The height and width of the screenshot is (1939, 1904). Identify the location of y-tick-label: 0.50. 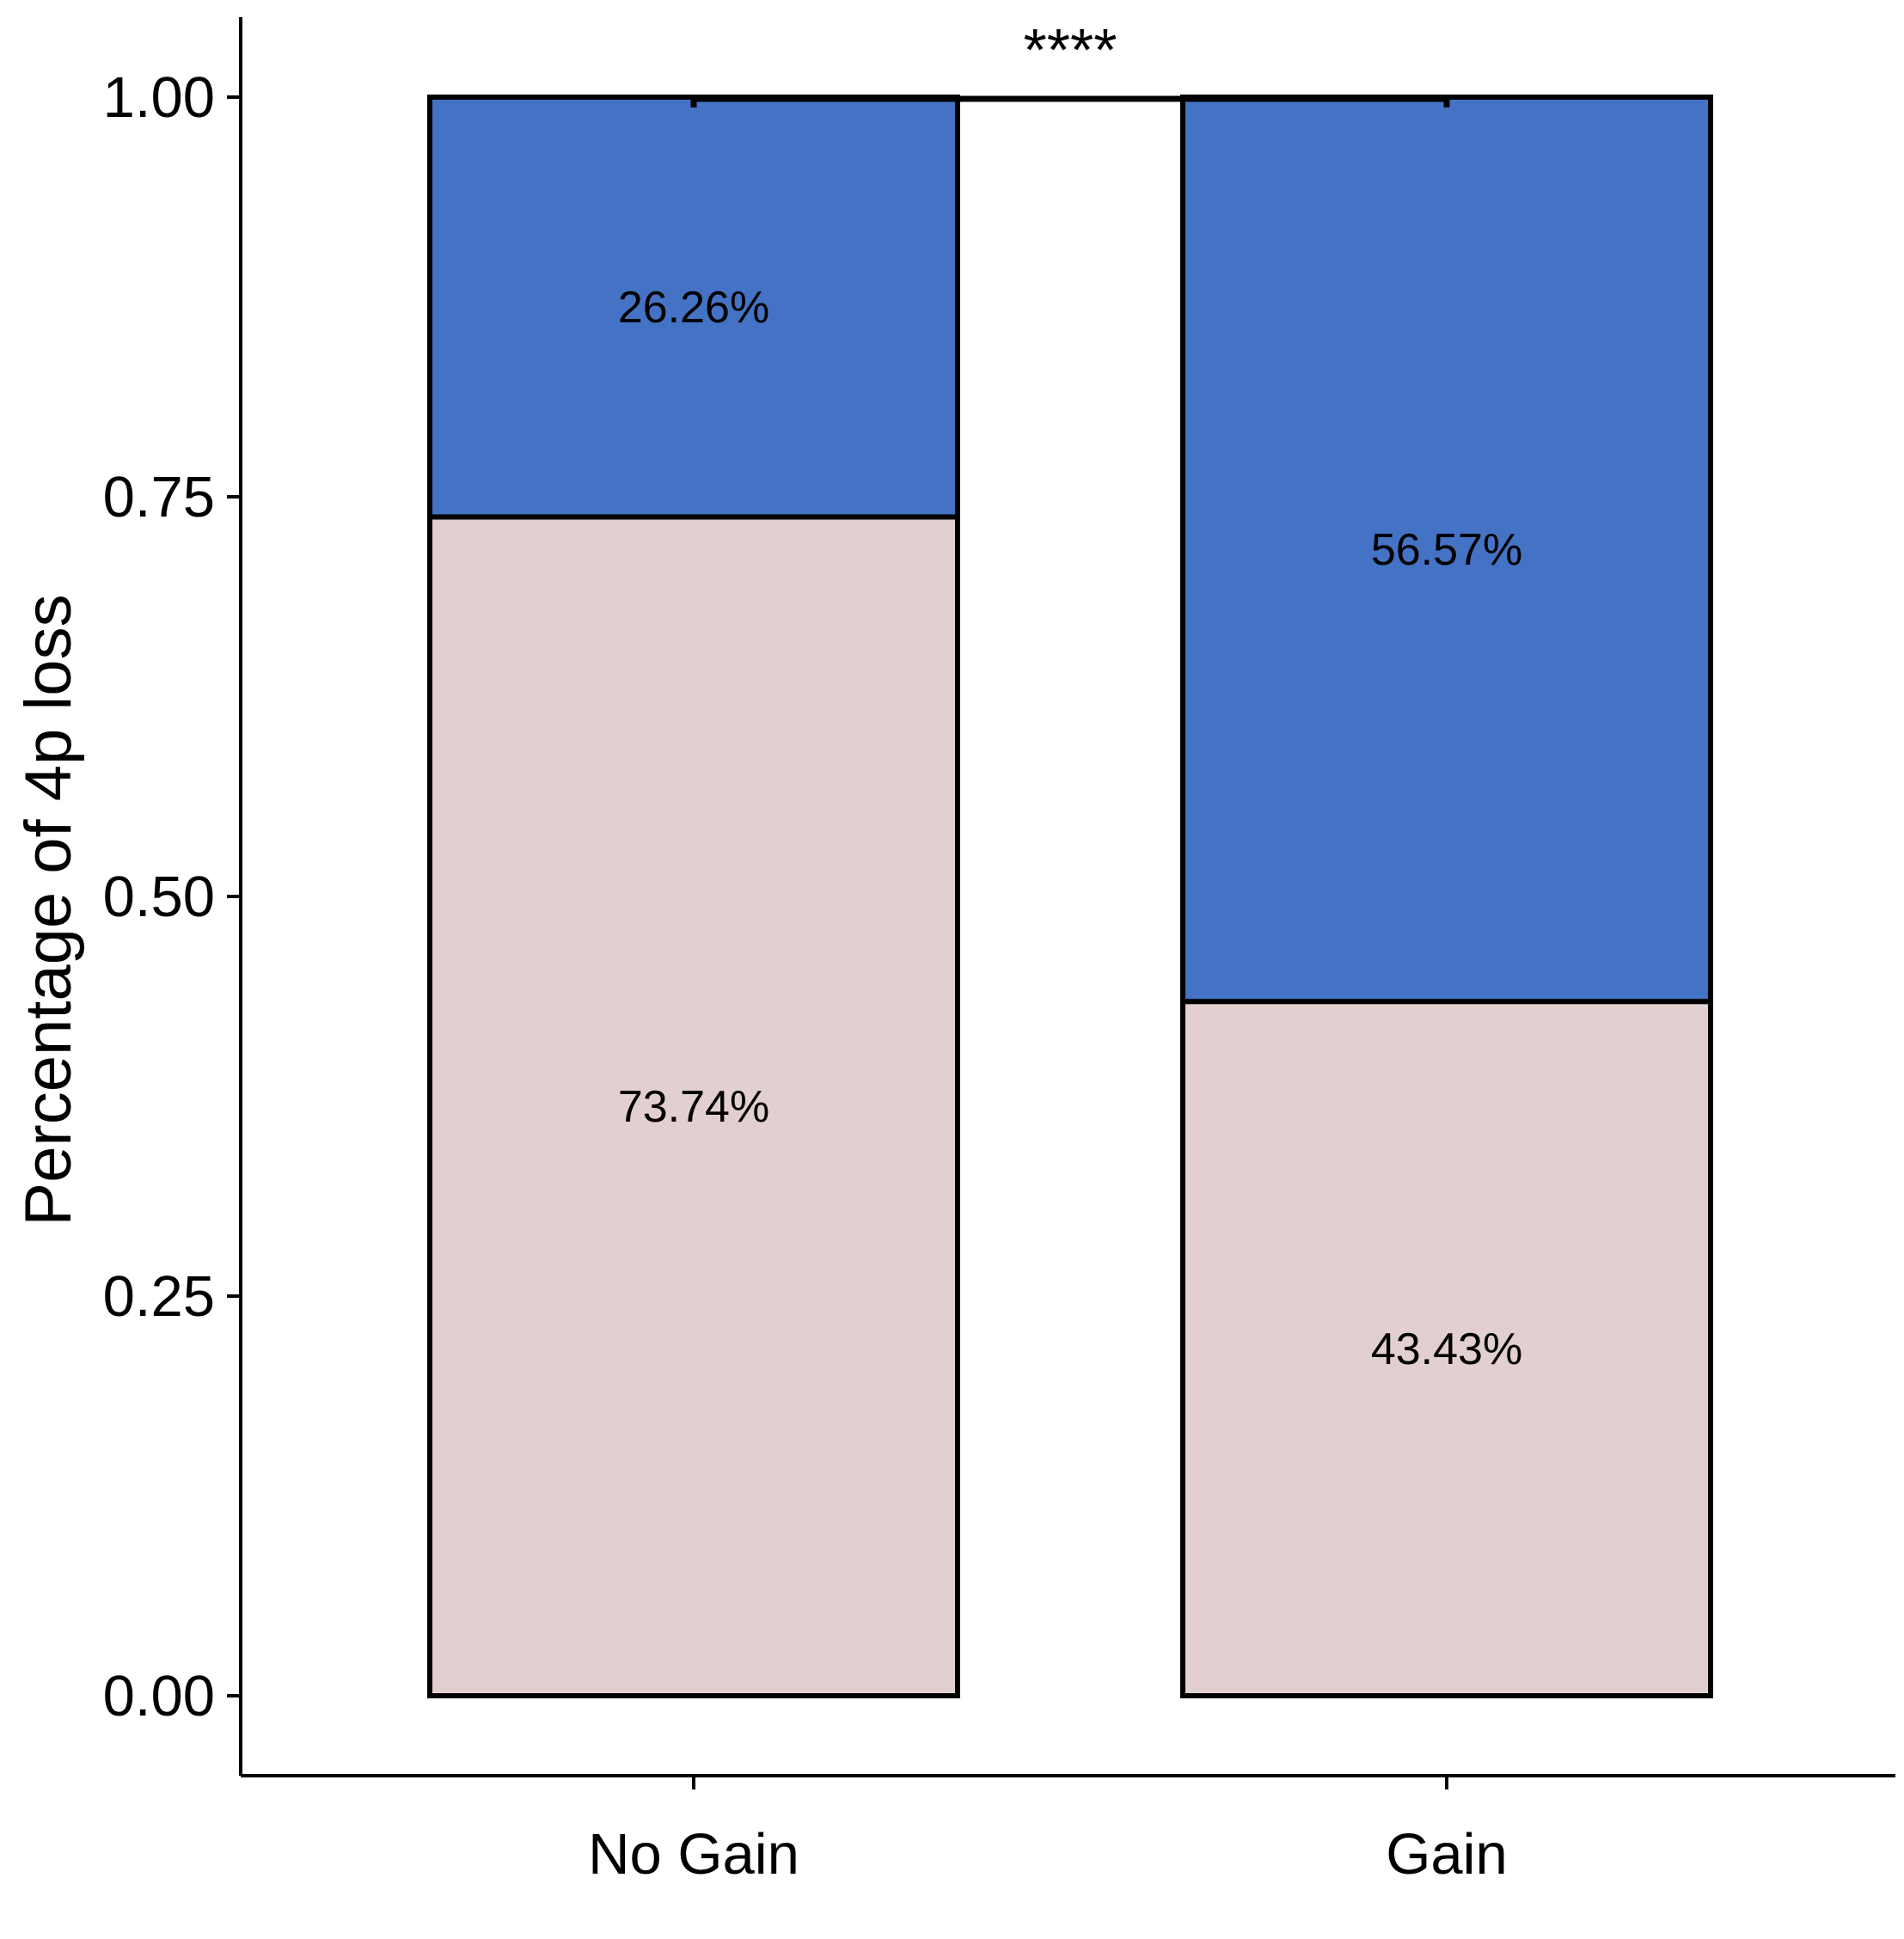
(159, 897).